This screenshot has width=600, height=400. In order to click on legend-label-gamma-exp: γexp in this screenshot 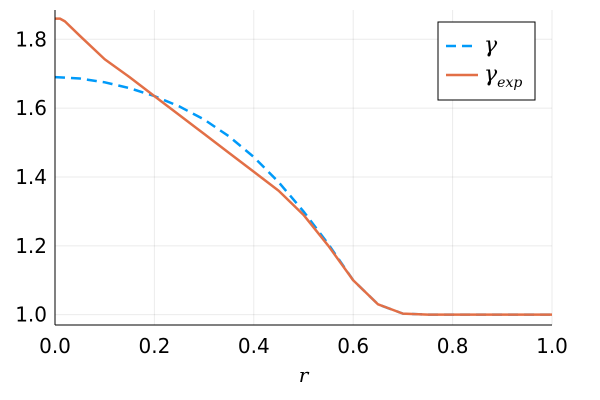, I will do `click(503, 76)`.